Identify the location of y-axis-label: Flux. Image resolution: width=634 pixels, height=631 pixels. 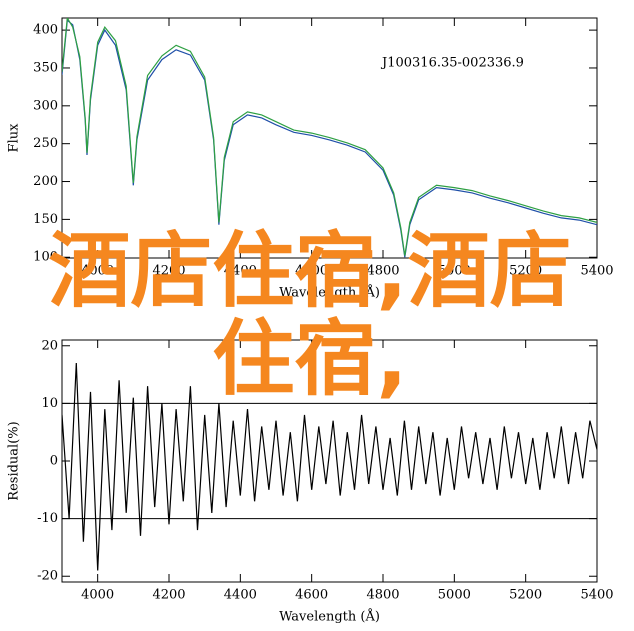
(14, 138).